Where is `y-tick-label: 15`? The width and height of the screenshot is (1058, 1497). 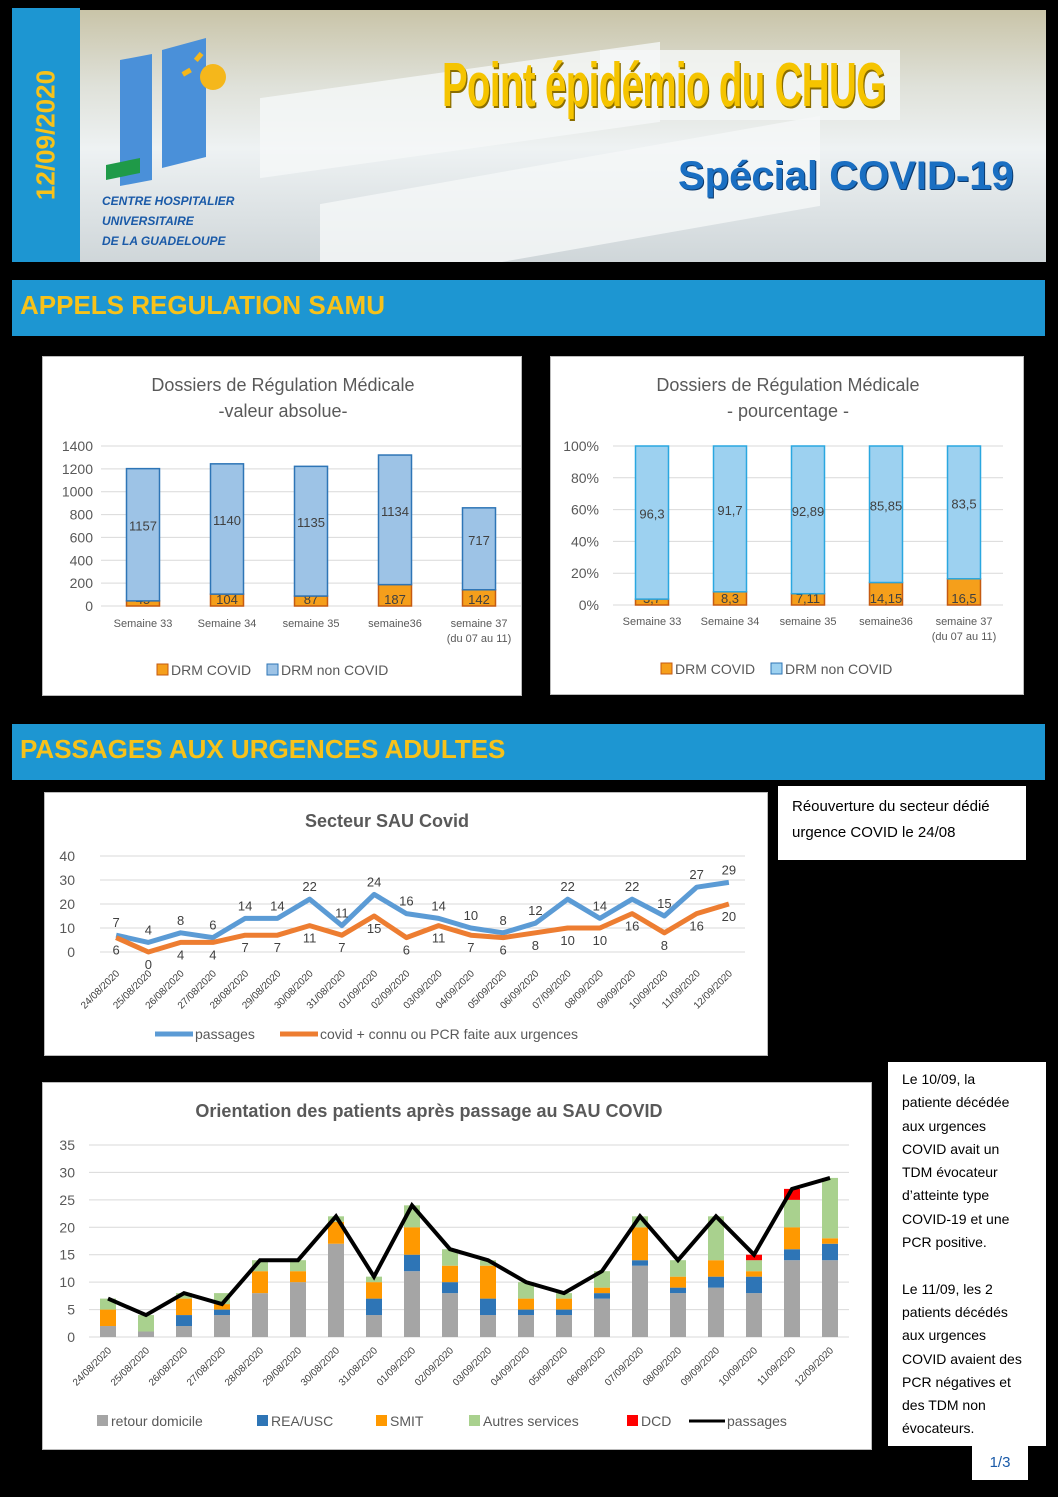 y-tick-label: 15 is located at coordinates (67, 1255).